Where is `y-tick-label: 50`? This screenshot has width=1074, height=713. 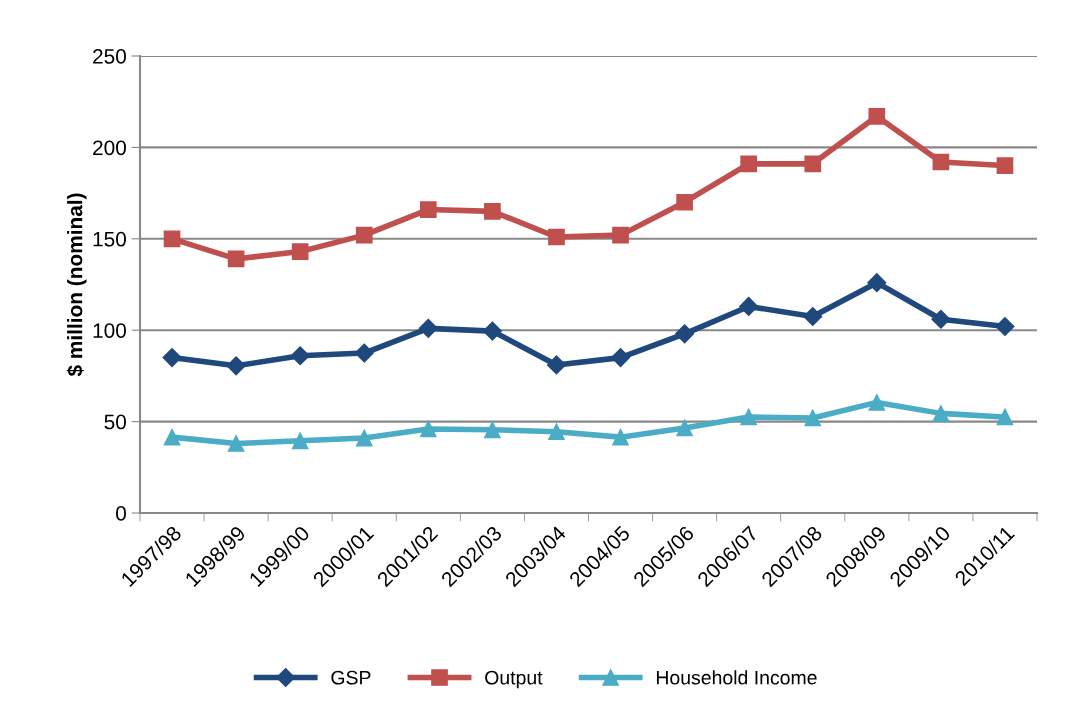 y-tick-label: 50 is located at coordinates (115, 422).